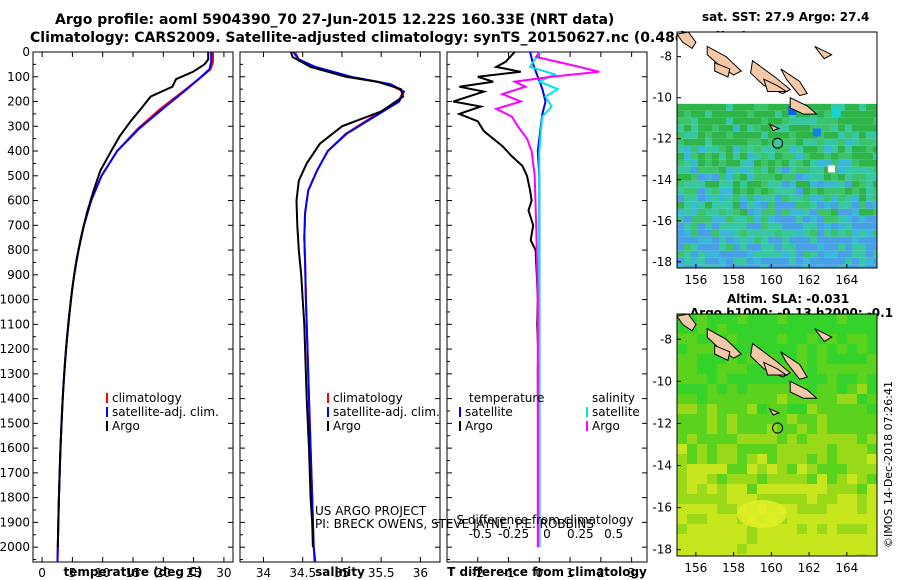 The width and height of the screenshot is (900, 580). I want to click on depth-tick-label: 1800, so click(15, 498).